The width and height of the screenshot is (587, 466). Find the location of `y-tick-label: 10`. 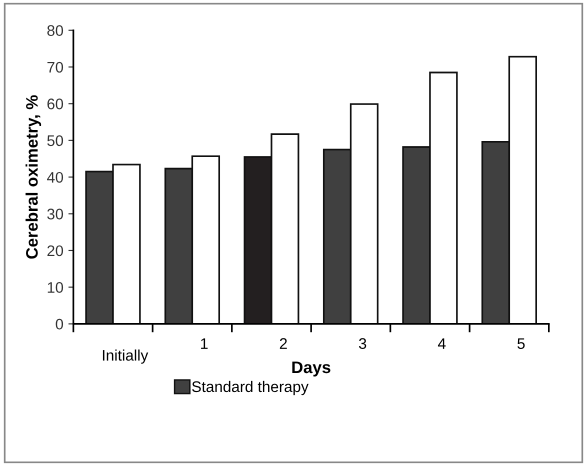

y-tick-label: 10 is located at coordinates (56, 287).